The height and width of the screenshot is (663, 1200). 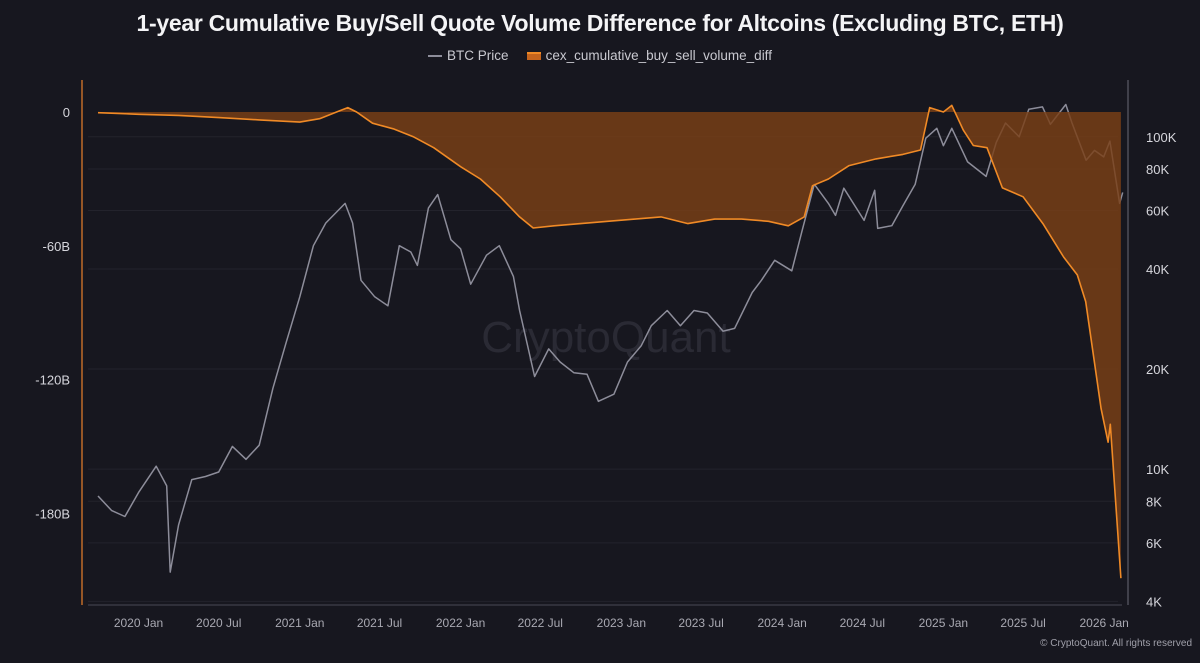 I want to click on x-tick-label: 2022 Jul, so click(x=540, y=623).